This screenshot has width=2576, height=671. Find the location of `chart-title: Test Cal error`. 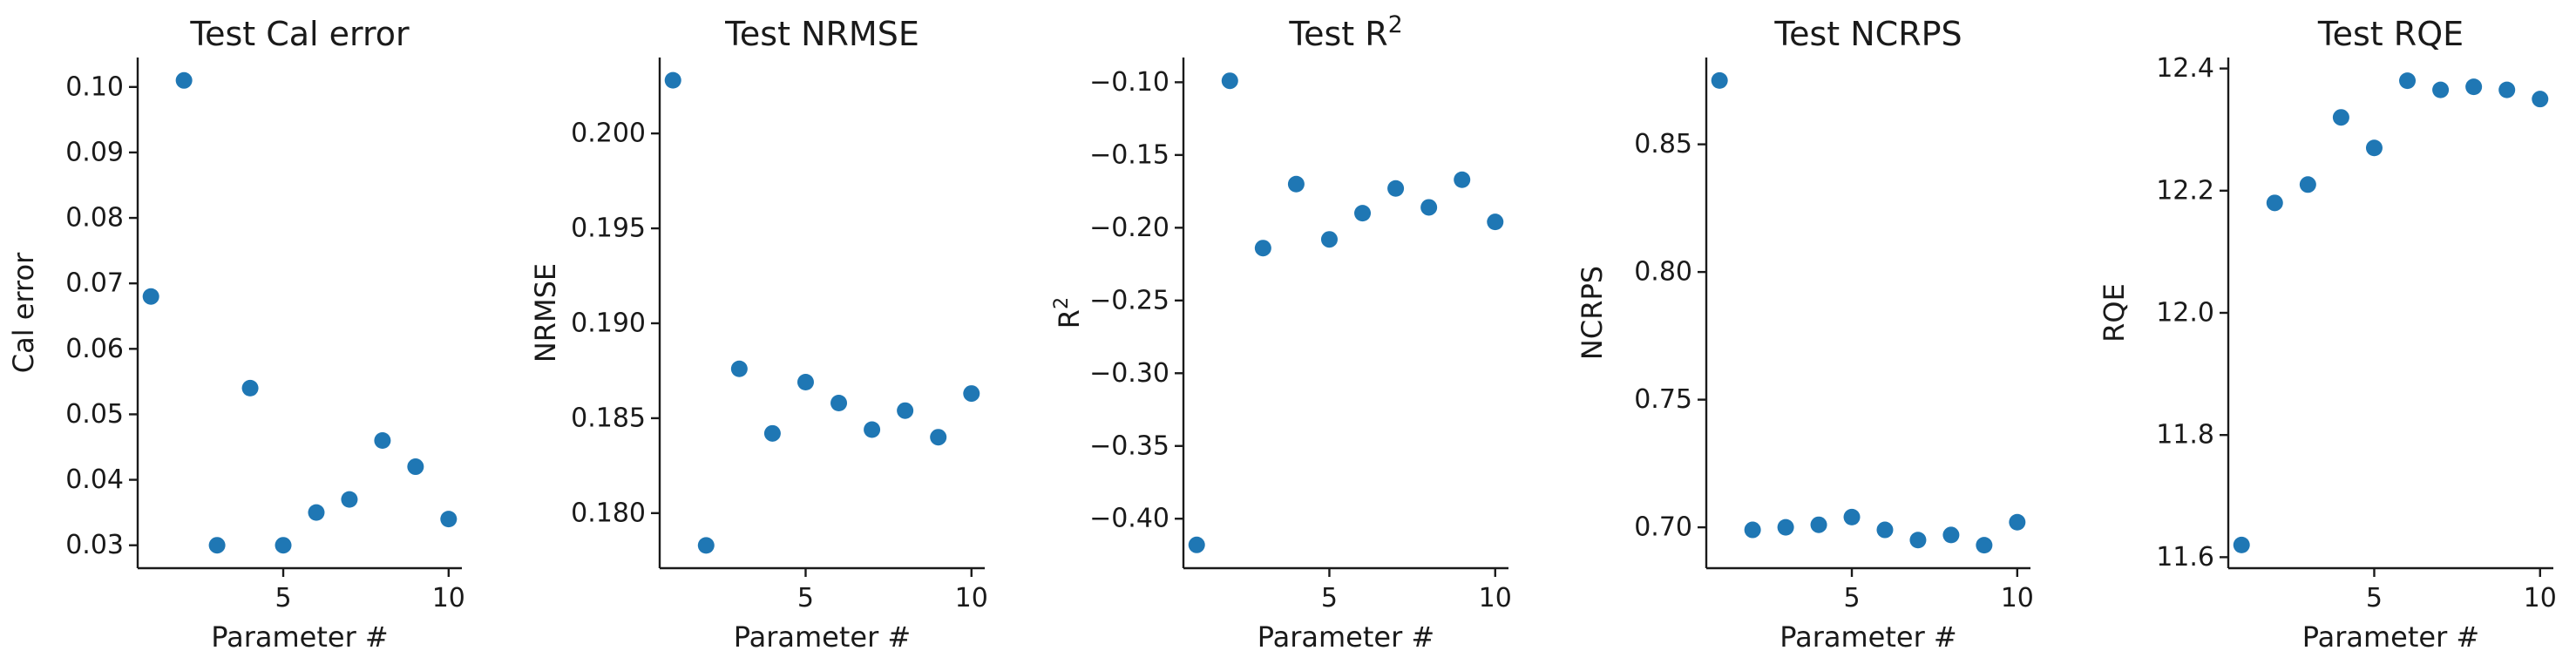

chart-title: Test Cal error is located at coordinates (300, 34).